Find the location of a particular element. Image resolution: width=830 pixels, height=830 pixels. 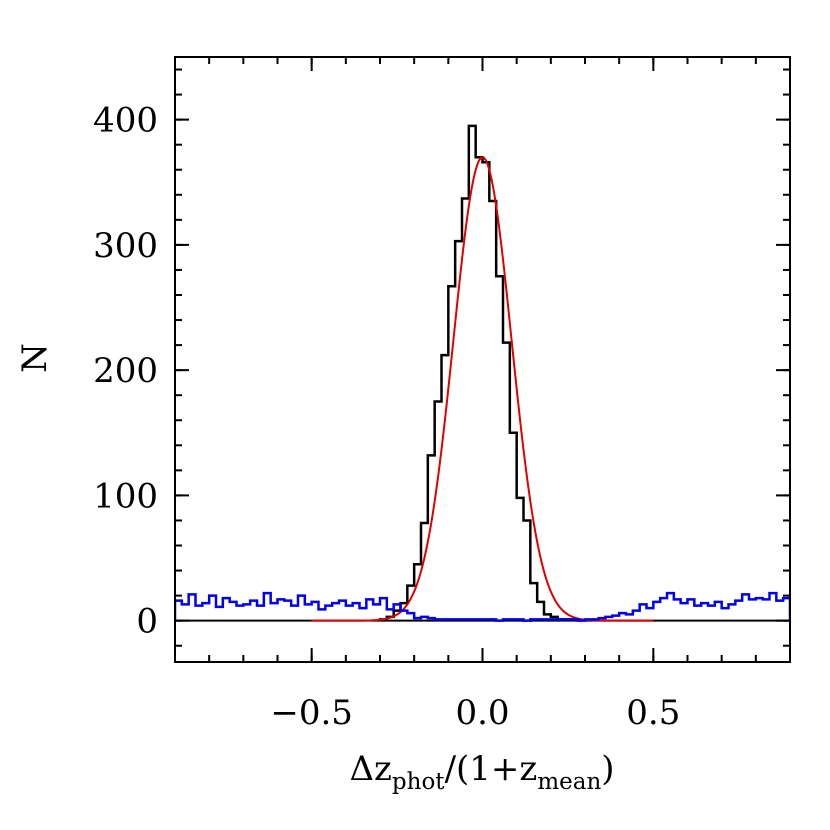

y-tick-label: 400 is located at coordinates (125, 121).